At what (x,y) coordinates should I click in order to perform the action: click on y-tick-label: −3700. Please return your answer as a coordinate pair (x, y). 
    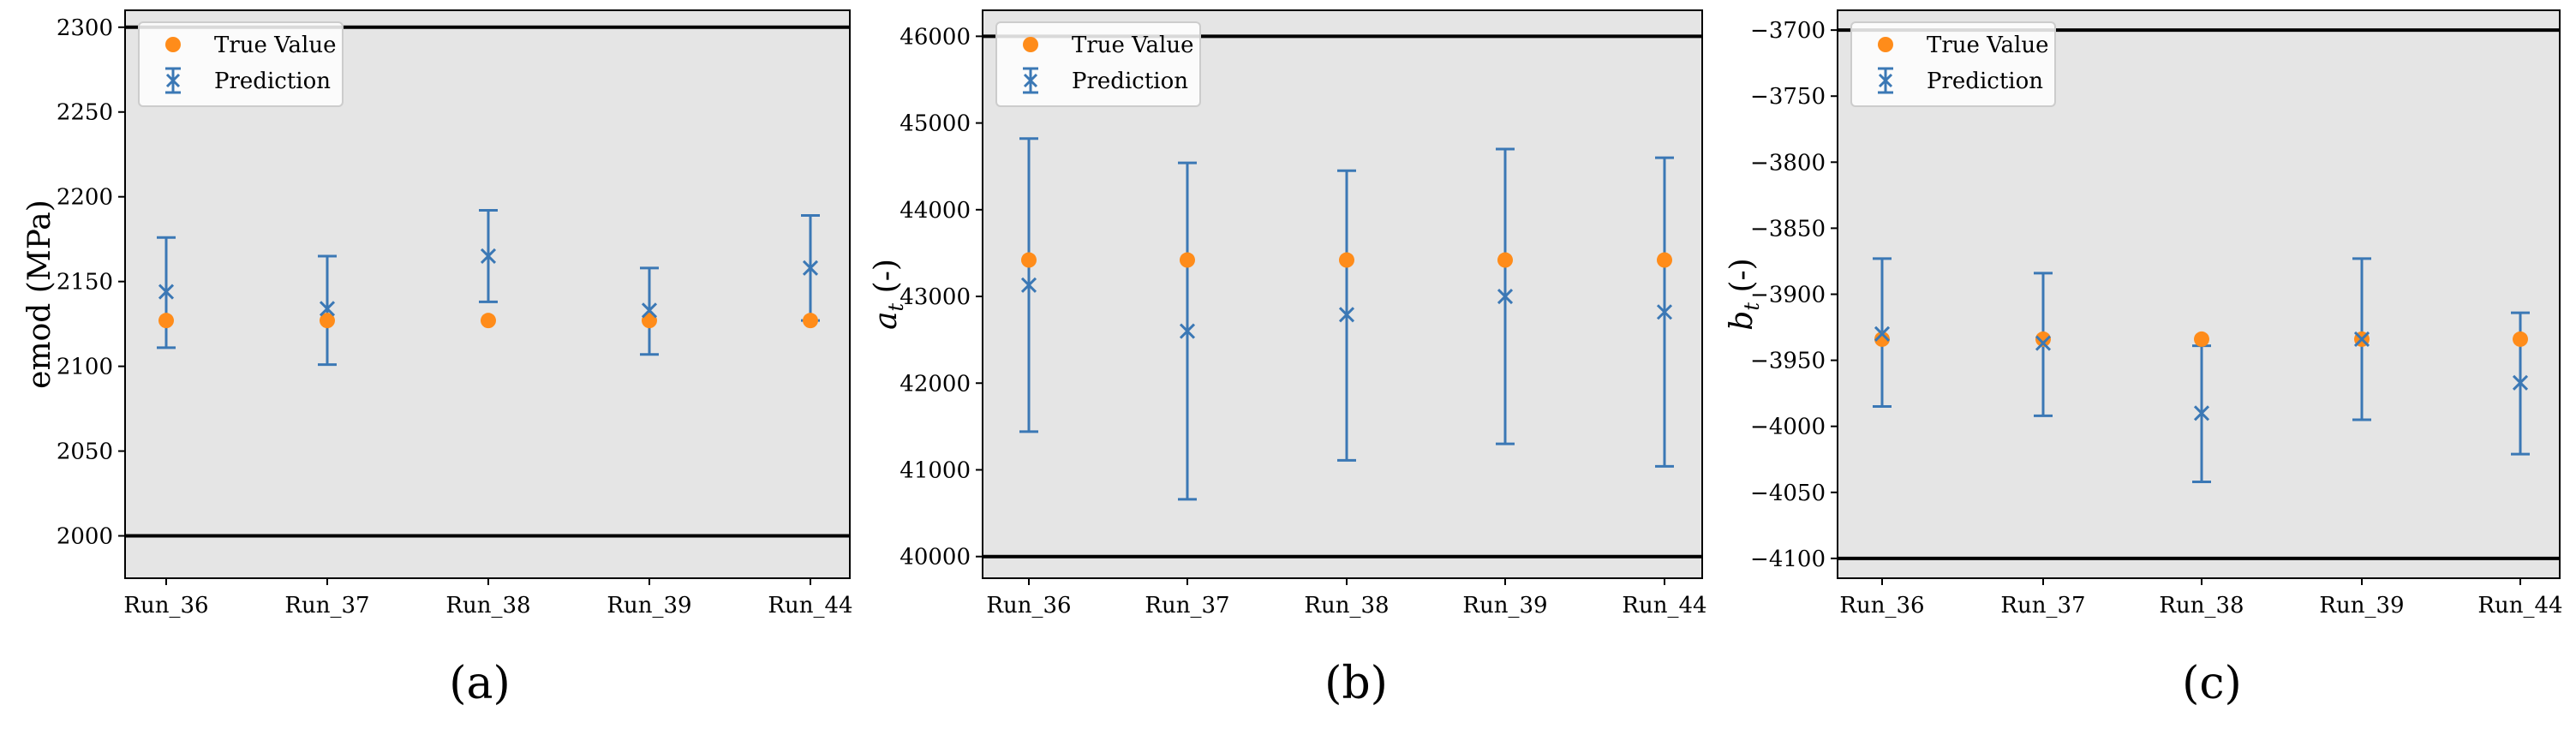
    Looking at the image, I should click on (1788, 31).